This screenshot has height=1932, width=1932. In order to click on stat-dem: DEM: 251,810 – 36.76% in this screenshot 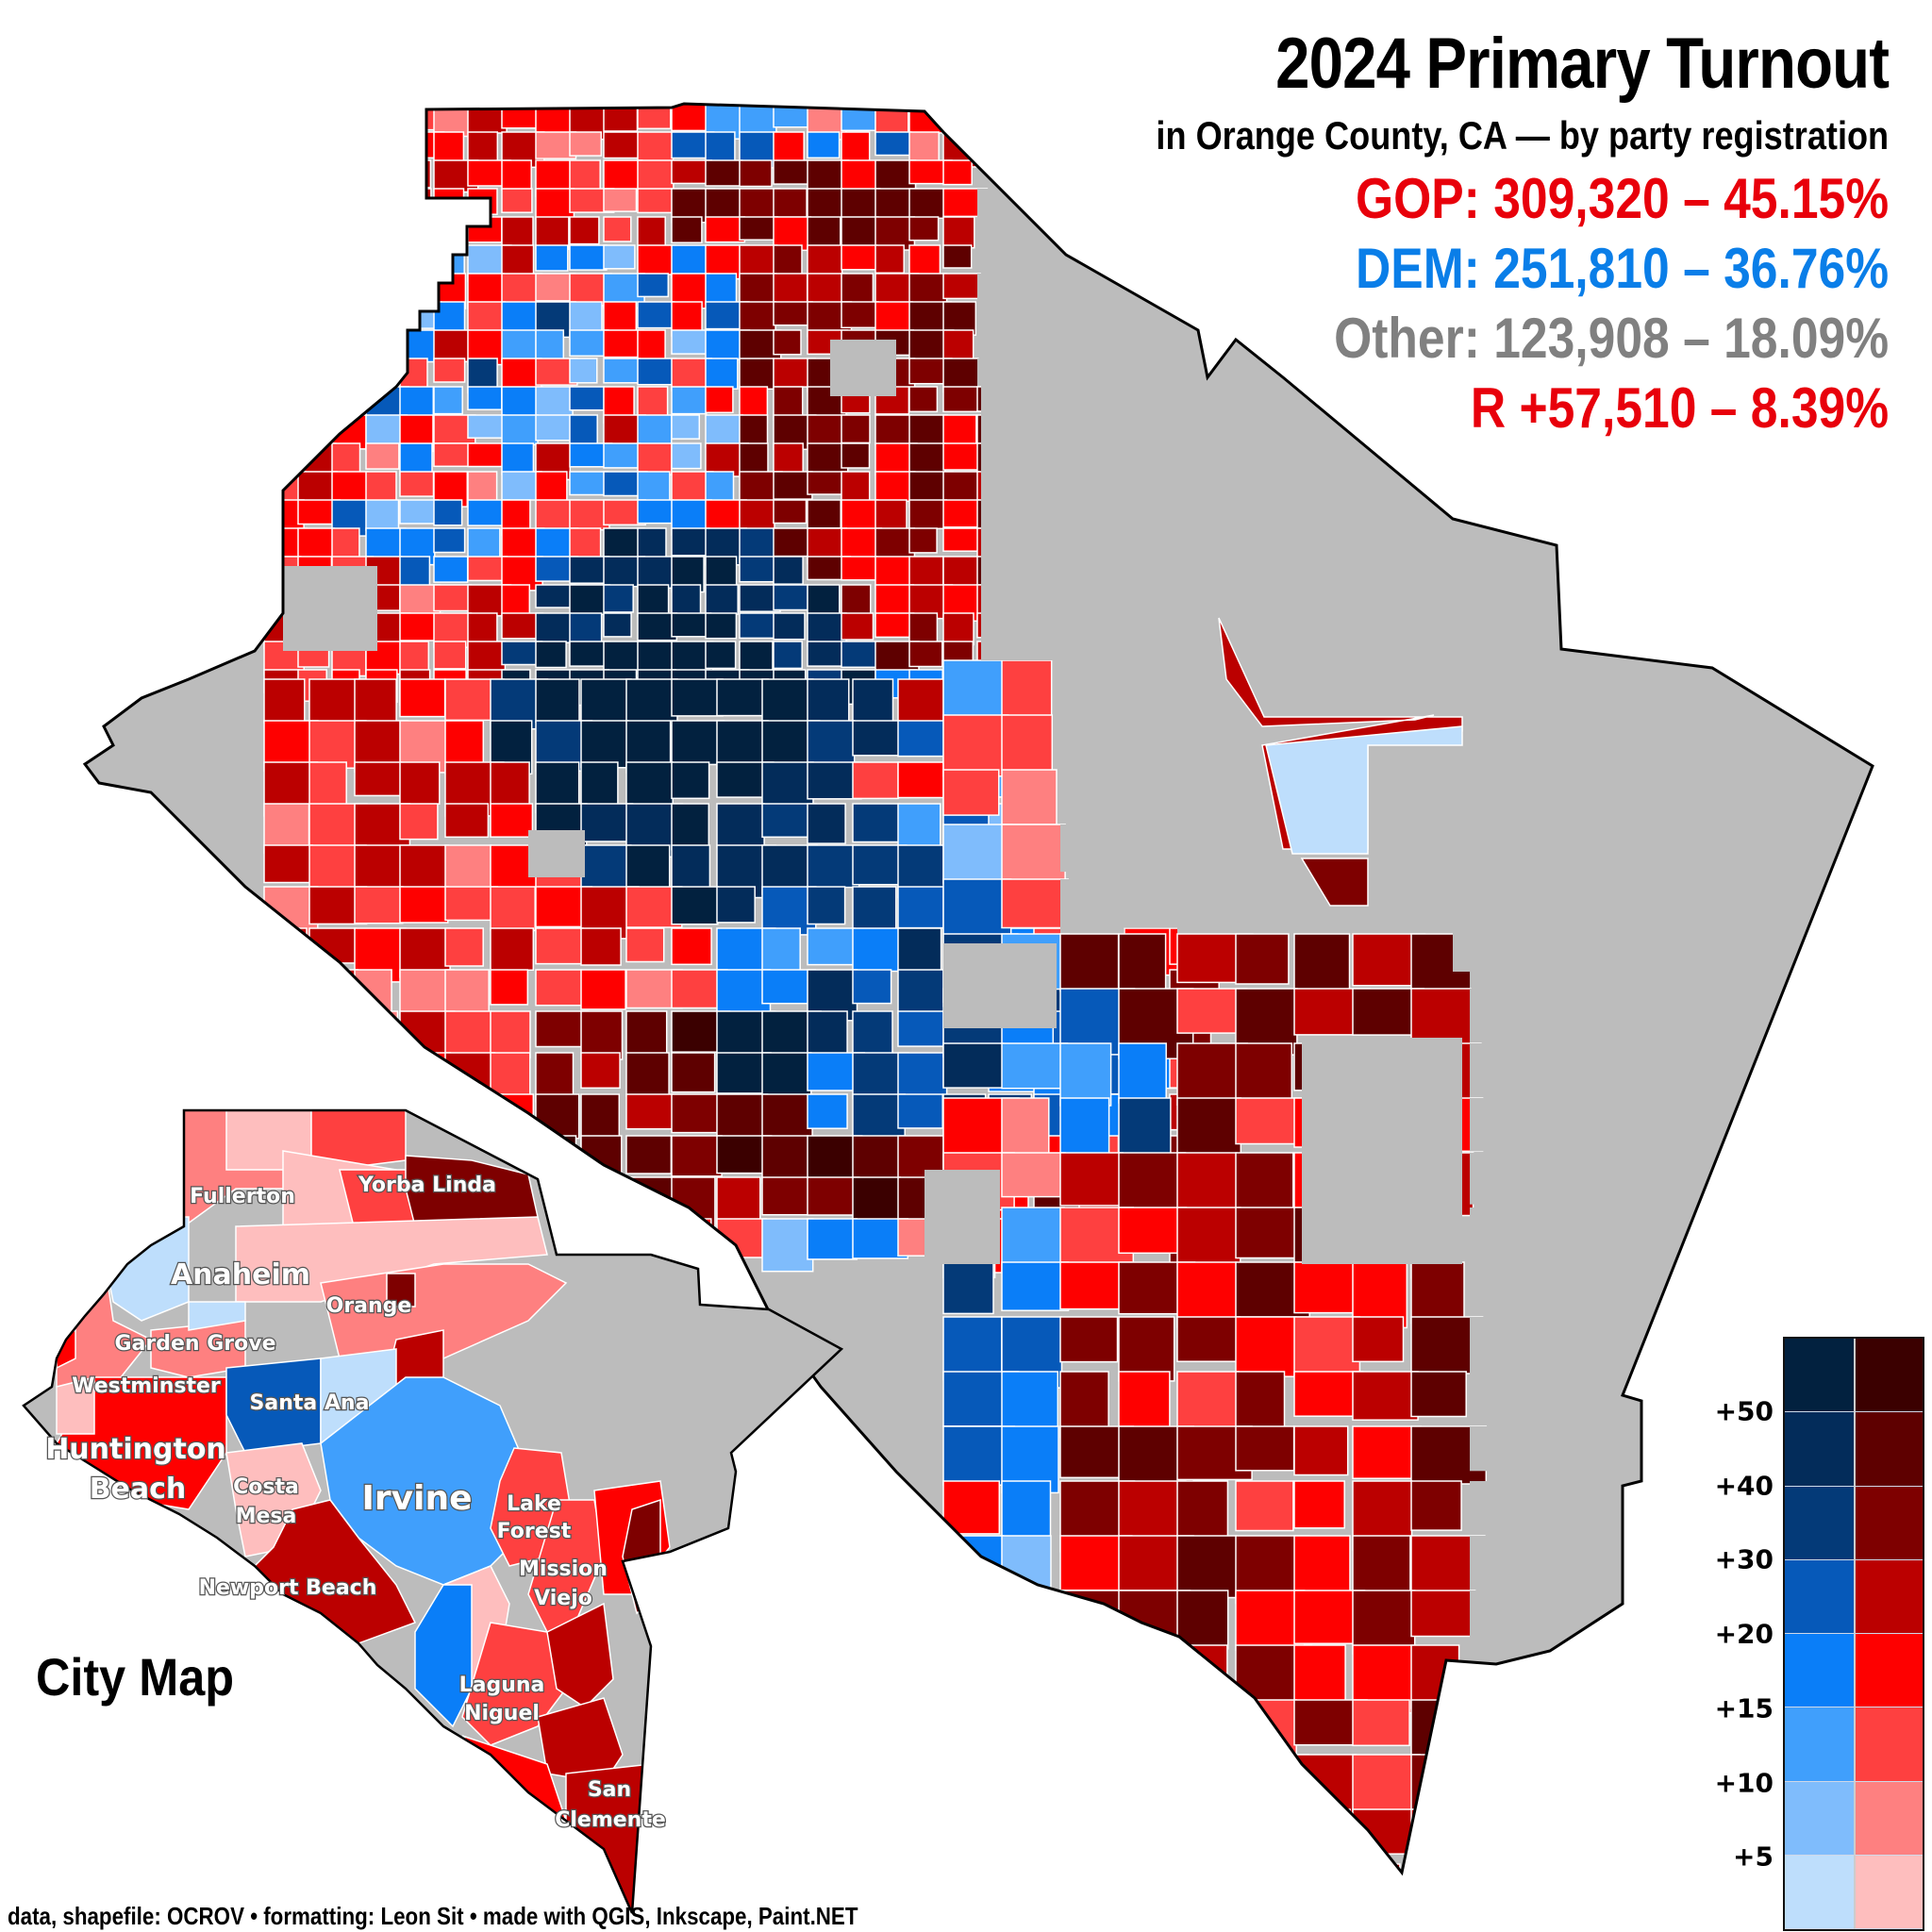, I will do `click(1522, 269)`.